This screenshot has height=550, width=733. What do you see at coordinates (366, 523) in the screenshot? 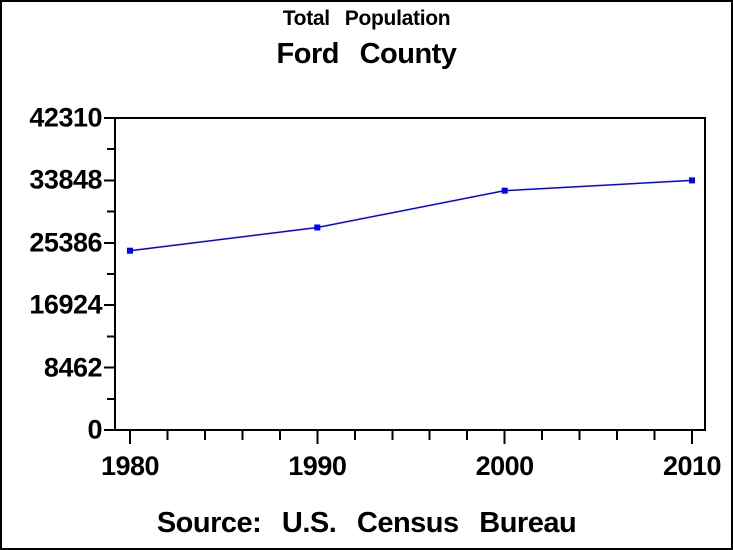
I see `source-note: Source: U.S. Census Bureau` at bounding box center [366, 523].